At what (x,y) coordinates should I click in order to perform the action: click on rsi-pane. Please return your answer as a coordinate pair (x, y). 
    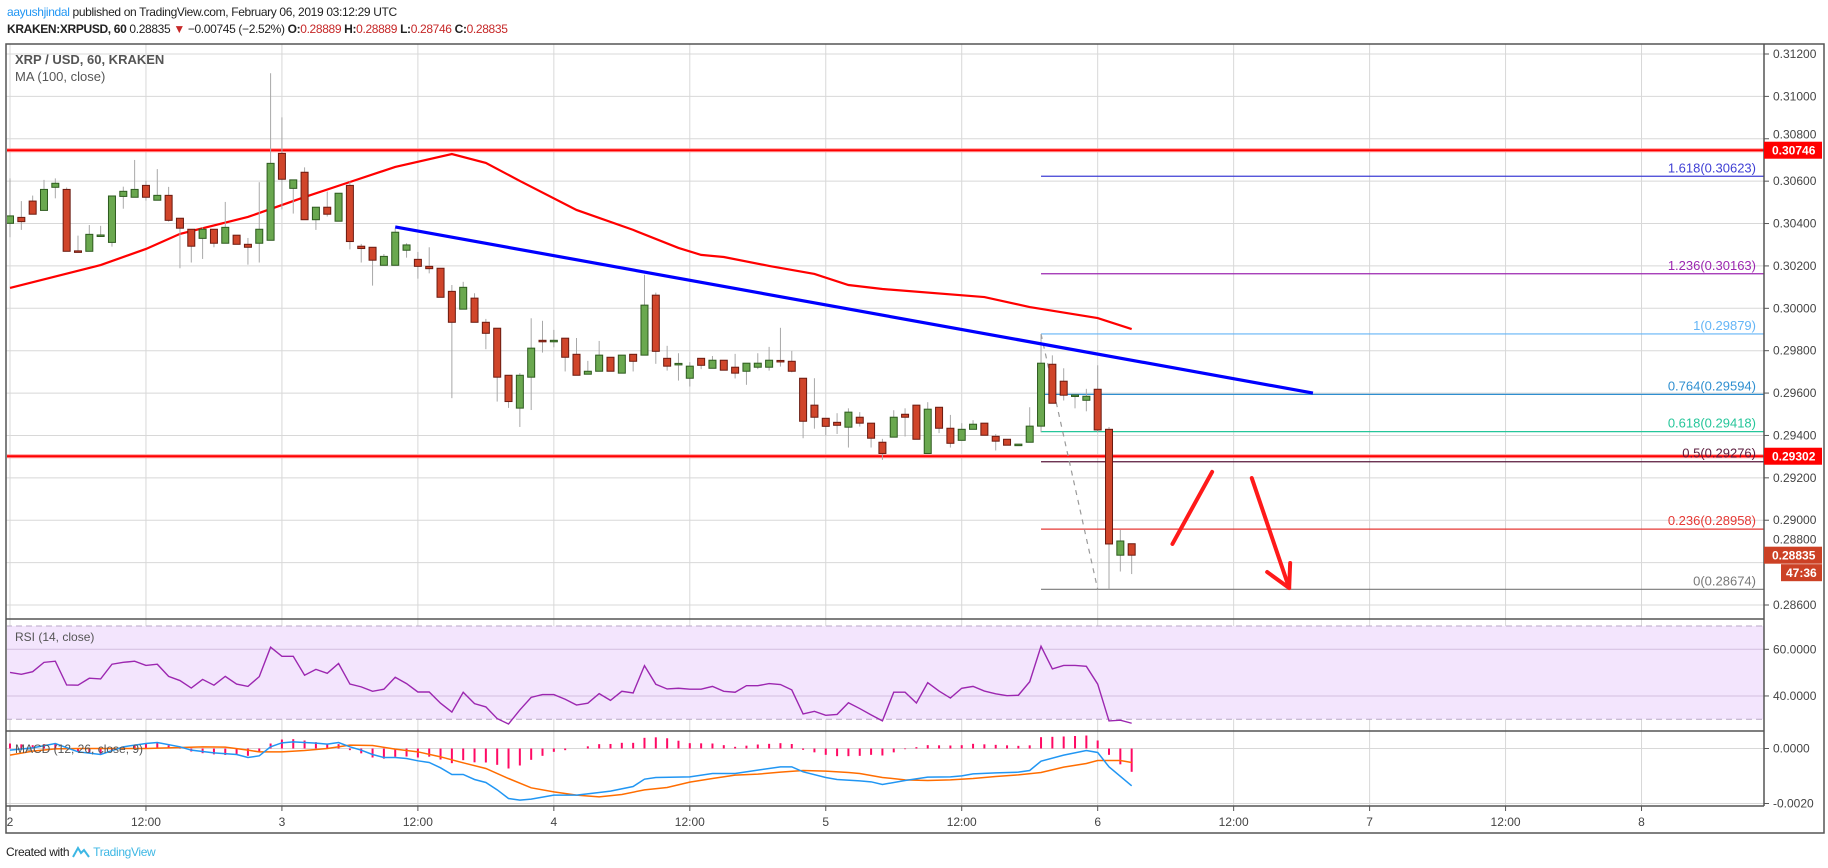
    Looking at the image, I should click on (570, 684).